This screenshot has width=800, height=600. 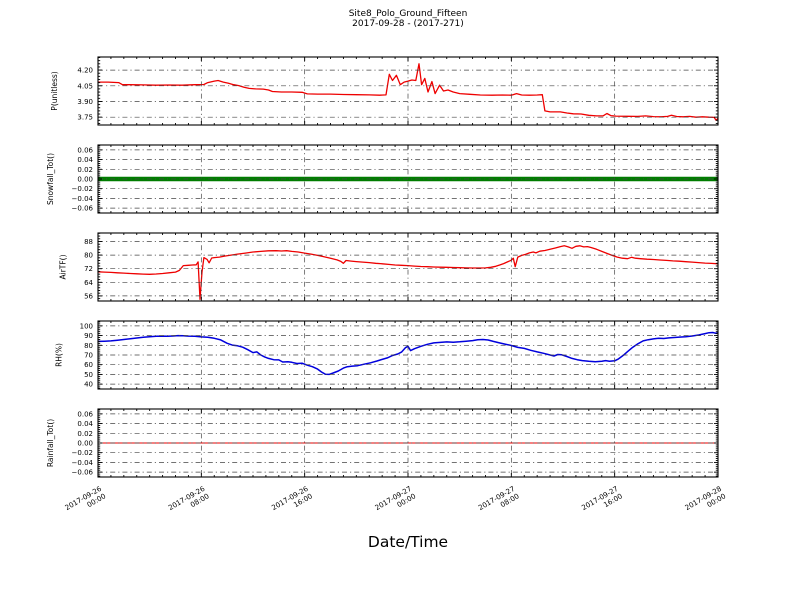 What do you see at coordinates (189, 502) in the screenshot?
I see `x-tick-label: 2017-09-2608:00` at bounding box center [189, 502].